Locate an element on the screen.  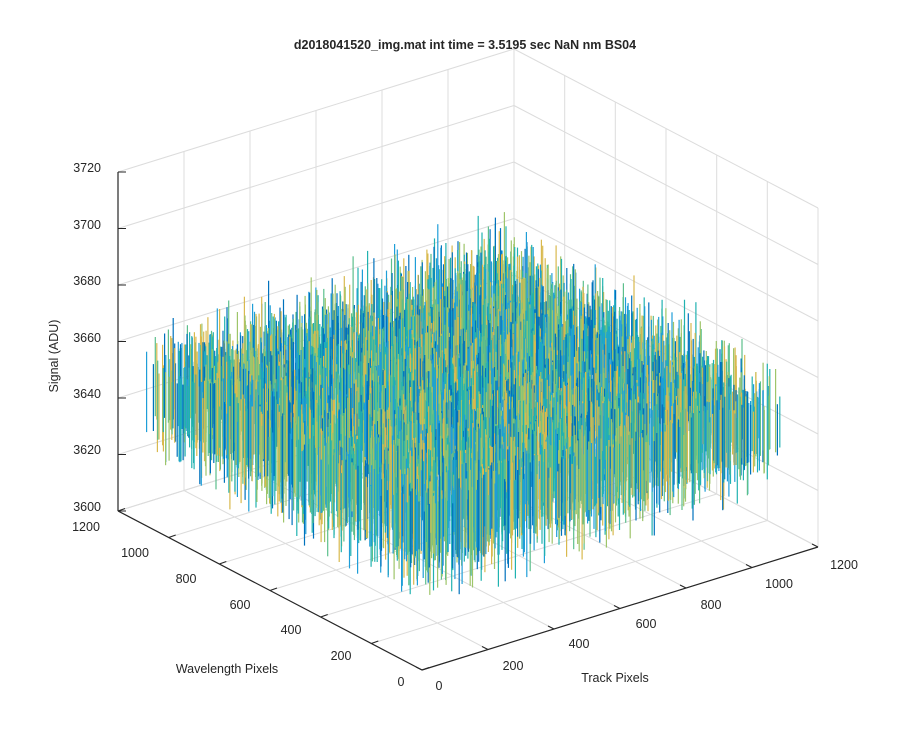
x-tick-600: 600 is located at coordinates (646, 624).